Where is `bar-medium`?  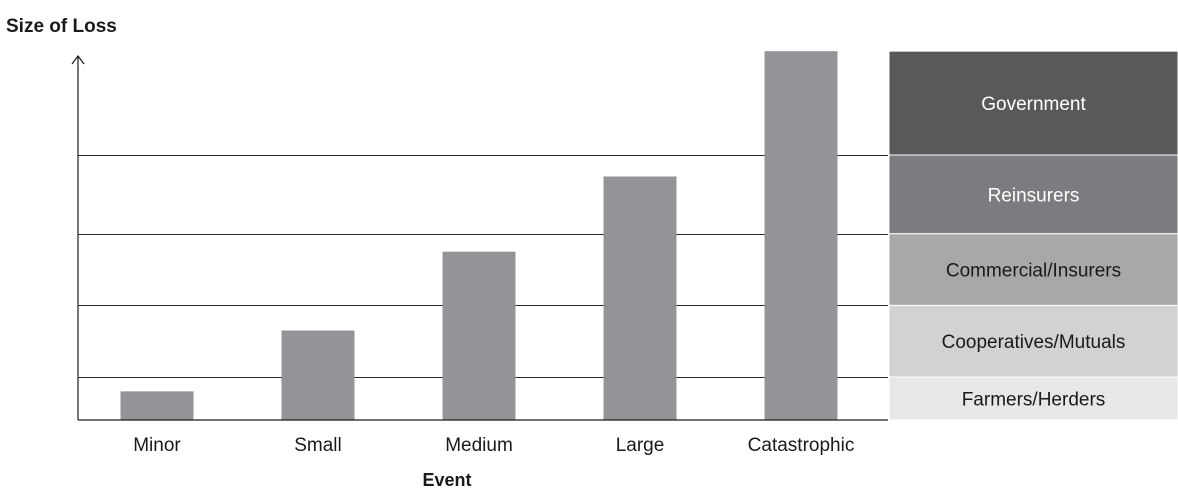 bar-medium is located at coordinates (479, 335).